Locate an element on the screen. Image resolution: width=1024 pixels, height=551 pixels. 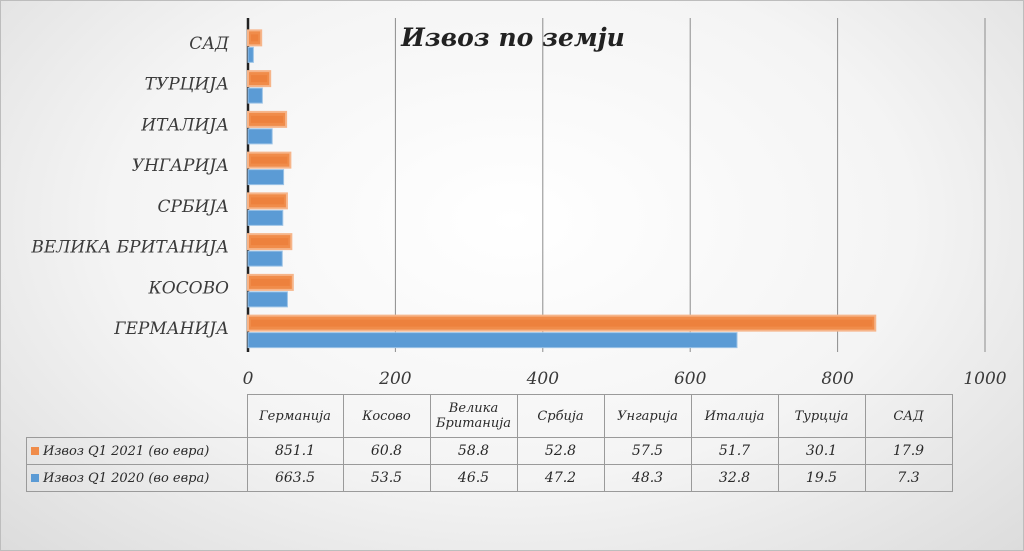
data-label: 30.1 is located at coordinates (821, 451).